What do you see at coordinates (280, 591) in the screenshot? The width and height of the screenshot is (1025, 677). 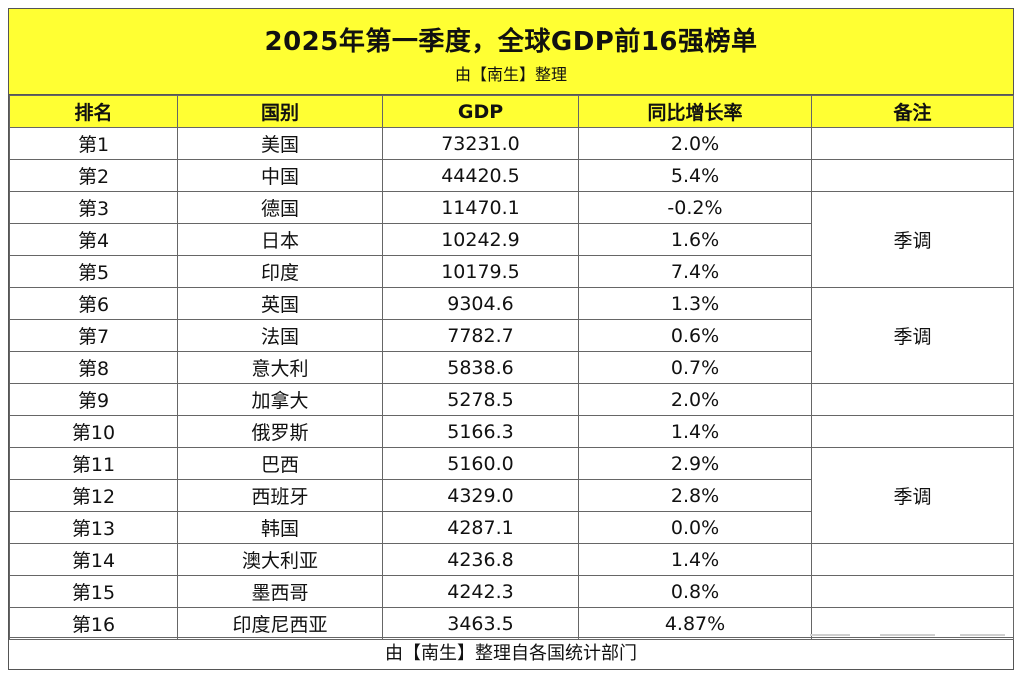 I see `country-cell: 墨西哥` at bounding box center [280, 591].